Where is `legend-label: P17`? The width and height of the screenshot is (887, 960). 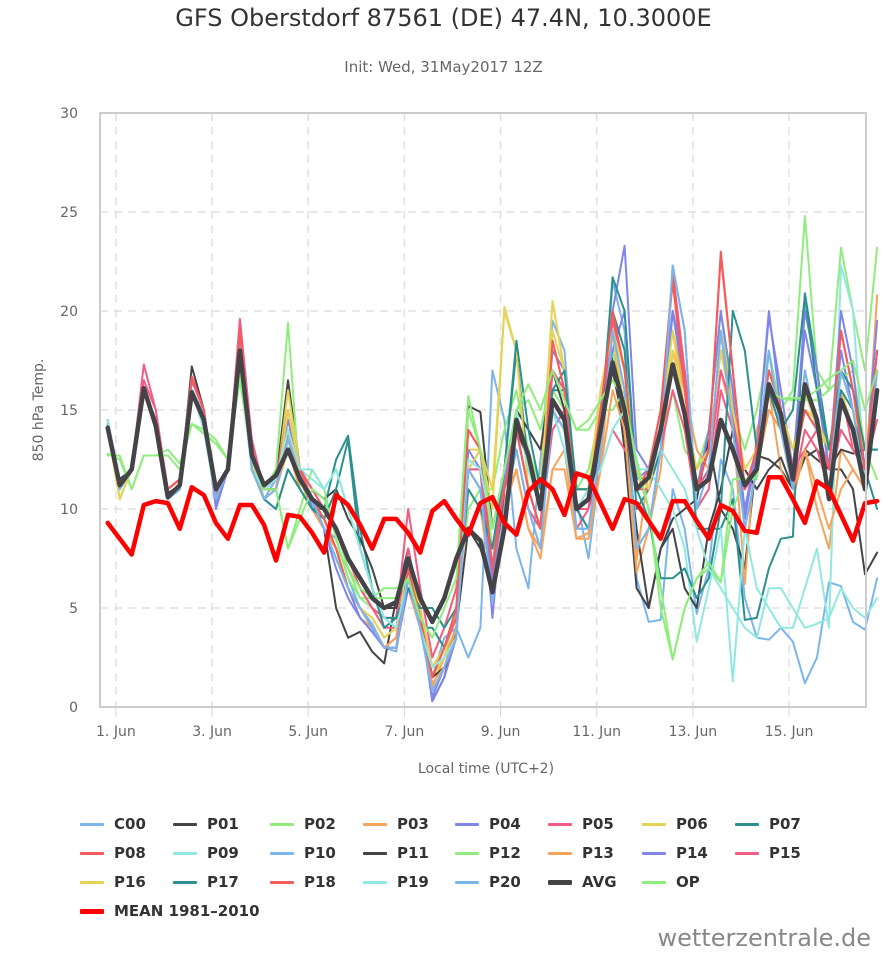 legend-label: P17 is located at coordinates (223, 882).